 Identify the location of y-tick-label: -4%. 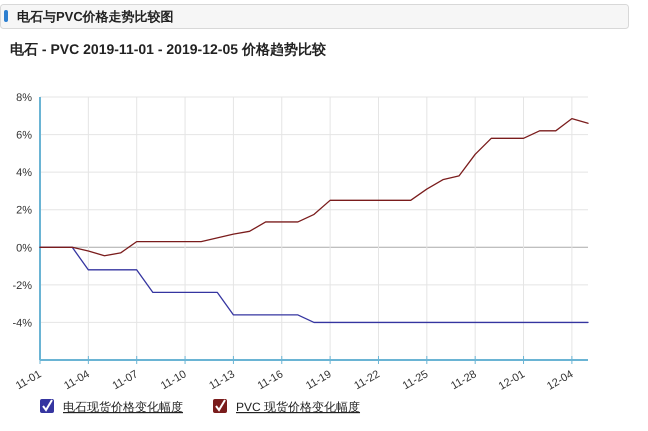
(22, 323).